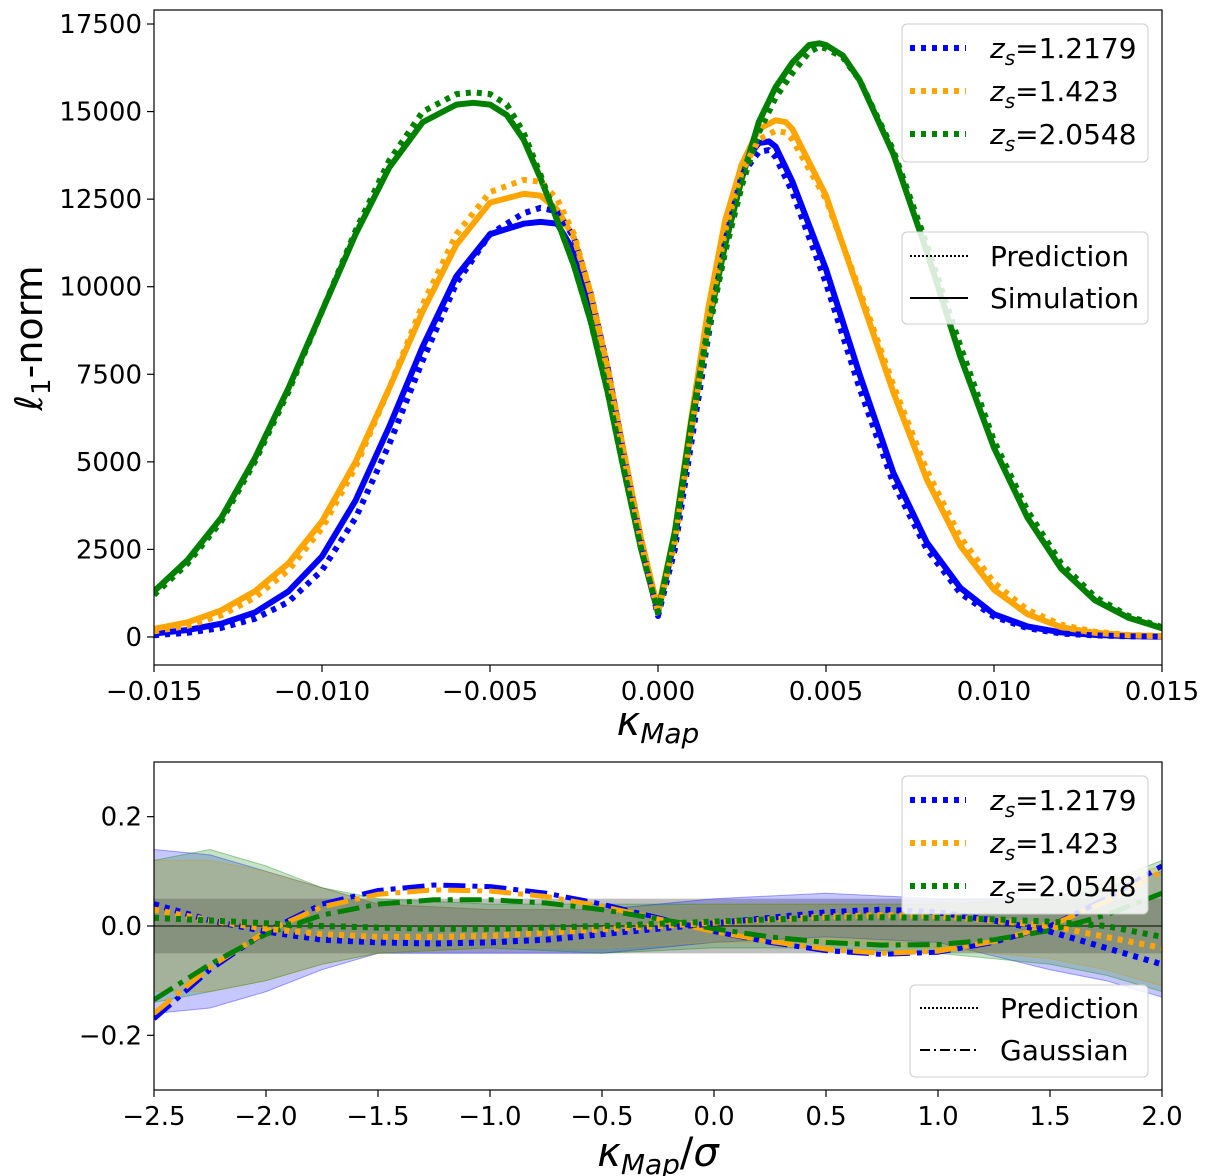  Describe the element at coordinates (32, 338) in the screenshot. I see `top-y-axis-label: ℓ1-norm` at that location.